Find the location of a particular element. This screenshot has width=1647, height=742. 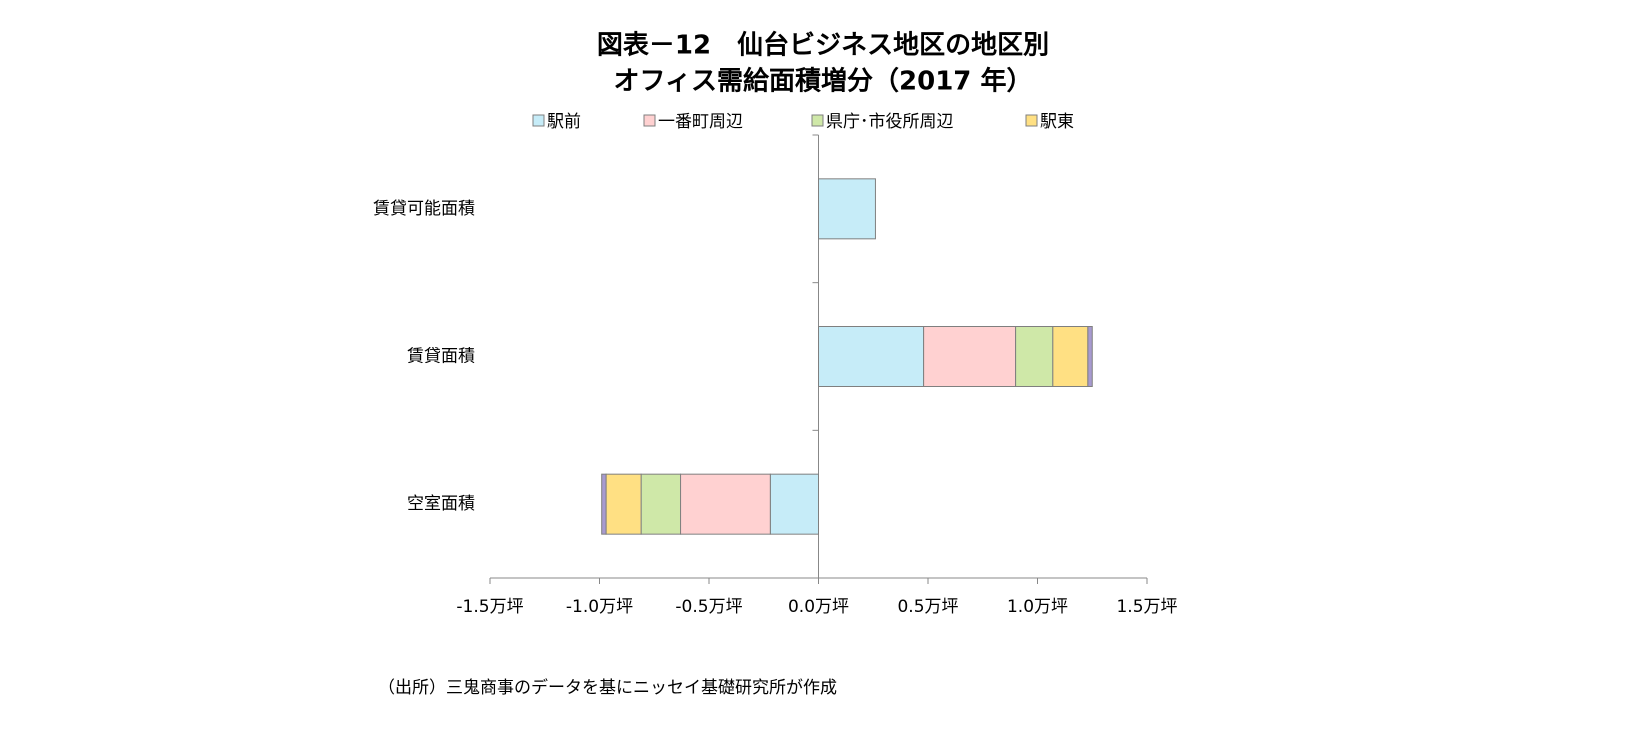

y-tick-label: 賃貸面積 is located at coordinates (441, 357).